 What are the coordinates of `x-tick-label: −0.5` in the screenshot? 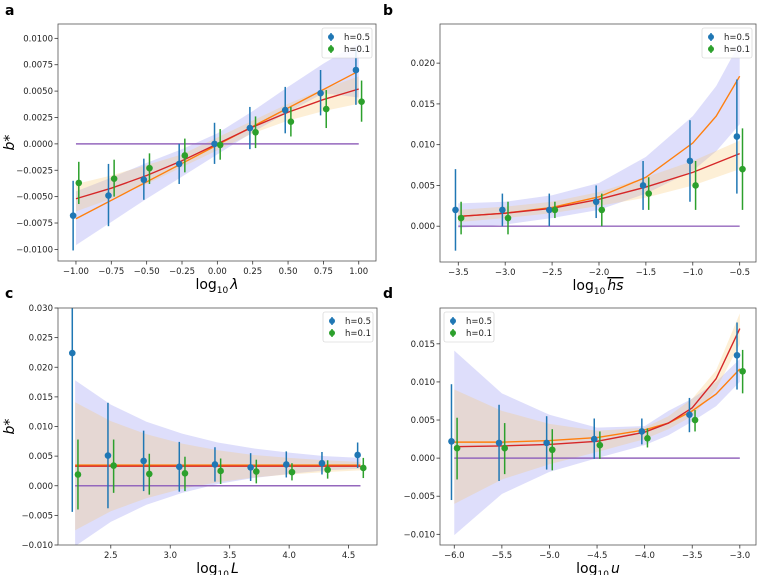 It's located at (739, 273).